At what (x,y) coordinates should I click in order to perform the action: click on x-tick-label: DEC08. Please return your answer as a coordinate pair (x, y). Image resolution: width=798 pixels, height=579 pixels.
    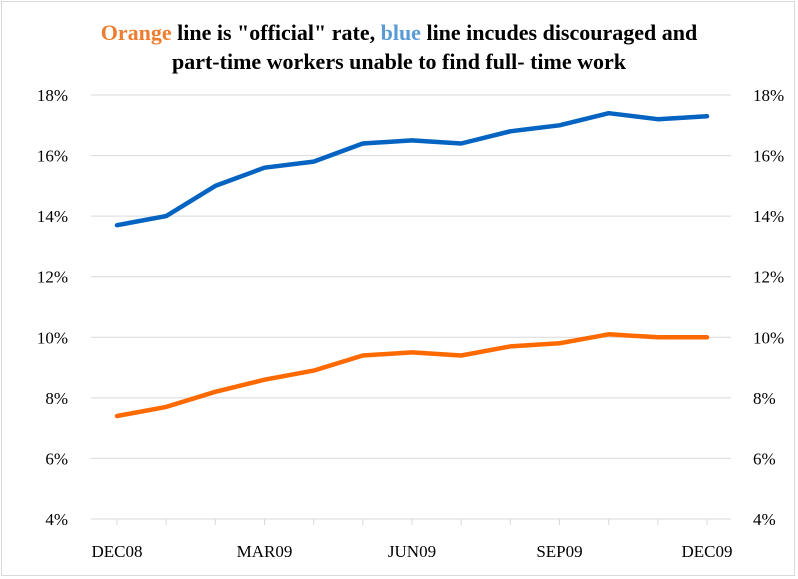
    Looking at the image, I should click on (117, 551).